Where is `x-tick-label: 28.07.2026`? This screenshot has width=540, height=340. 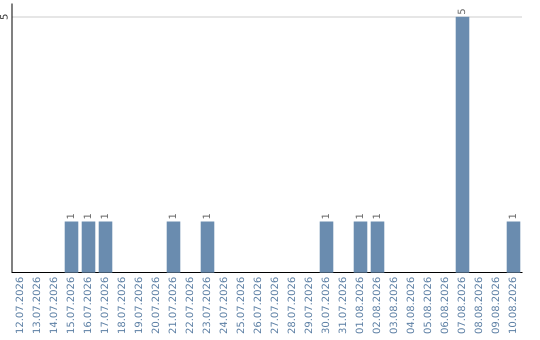
x-tick-label: 28.07.2026 is located at coordinates (292, 305).